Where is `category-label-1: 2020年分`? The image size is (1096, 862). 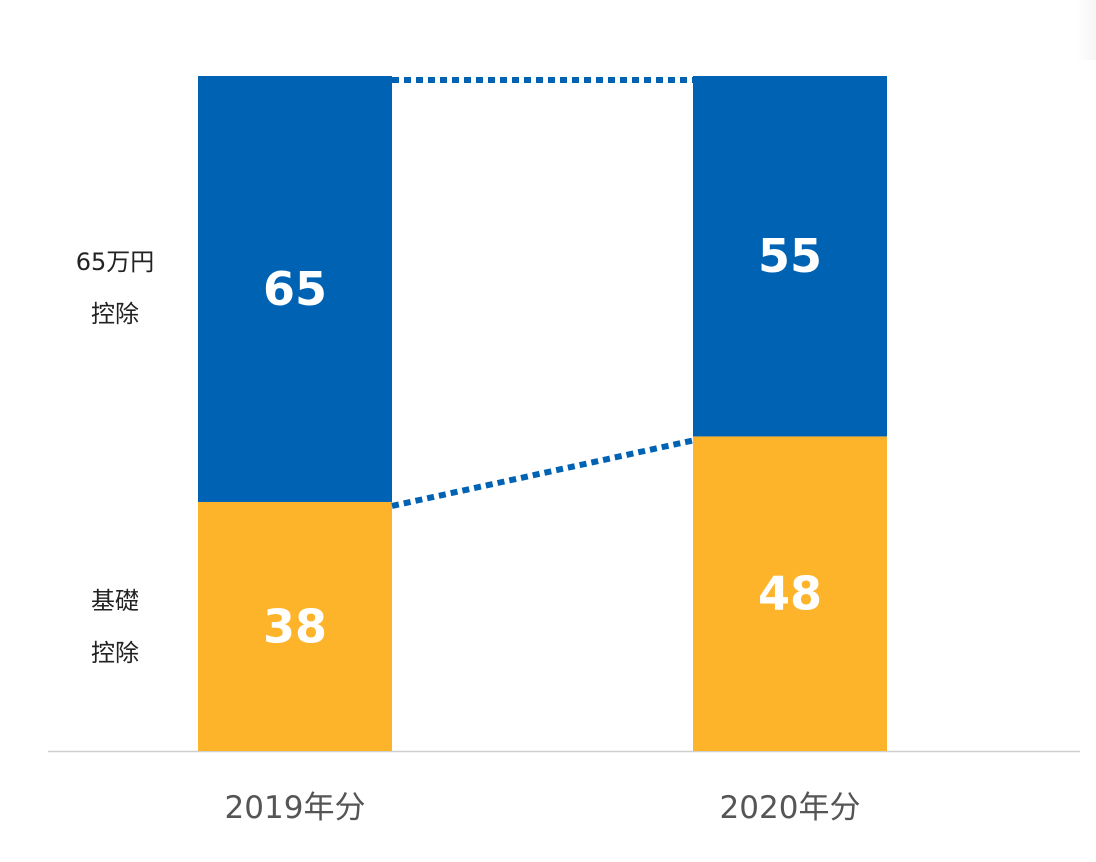 category-label-1: 2020年分 is located at coordinates (790, 808).